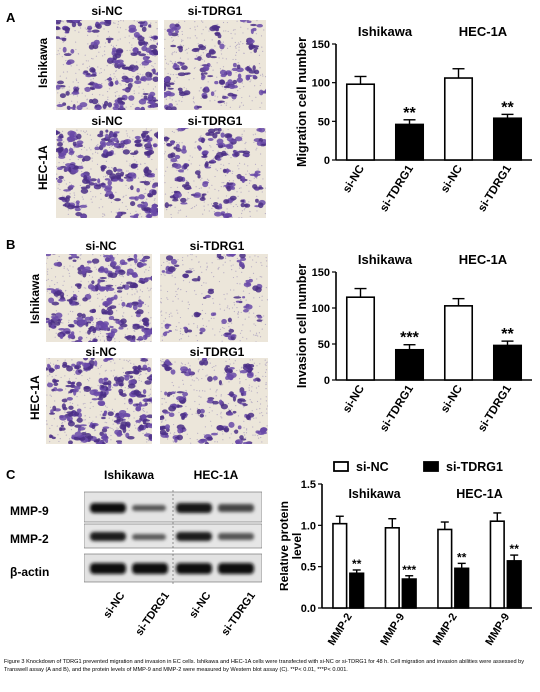 The width and height of the screenshot is (540, 692). I want to click on blot-protein-mmp9: MMP-9, so click(29, 511).